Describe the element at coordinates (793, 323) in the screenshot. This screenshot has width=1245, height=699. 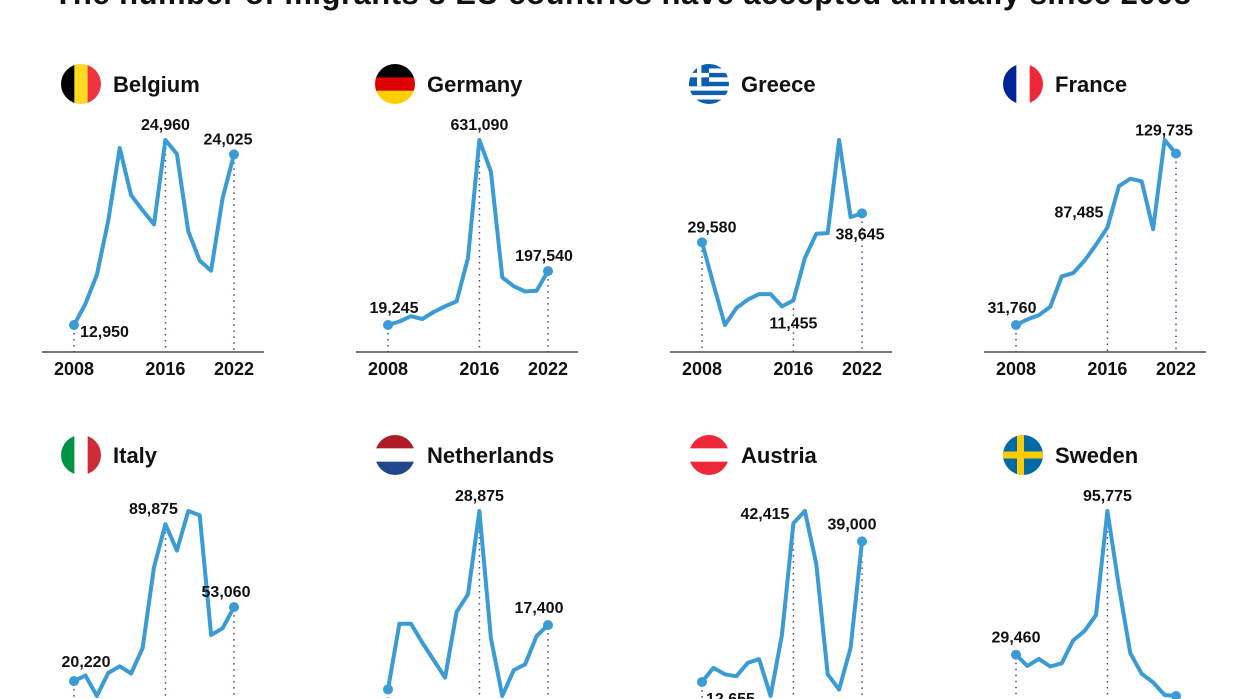
I see `data-label-2016: 11,455` at that location.